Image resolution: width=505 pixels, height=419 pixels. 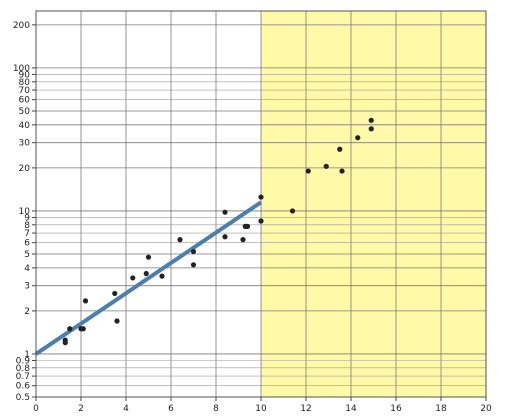 I want to click on y-tick-label: 9, so click(x=27, y=218).